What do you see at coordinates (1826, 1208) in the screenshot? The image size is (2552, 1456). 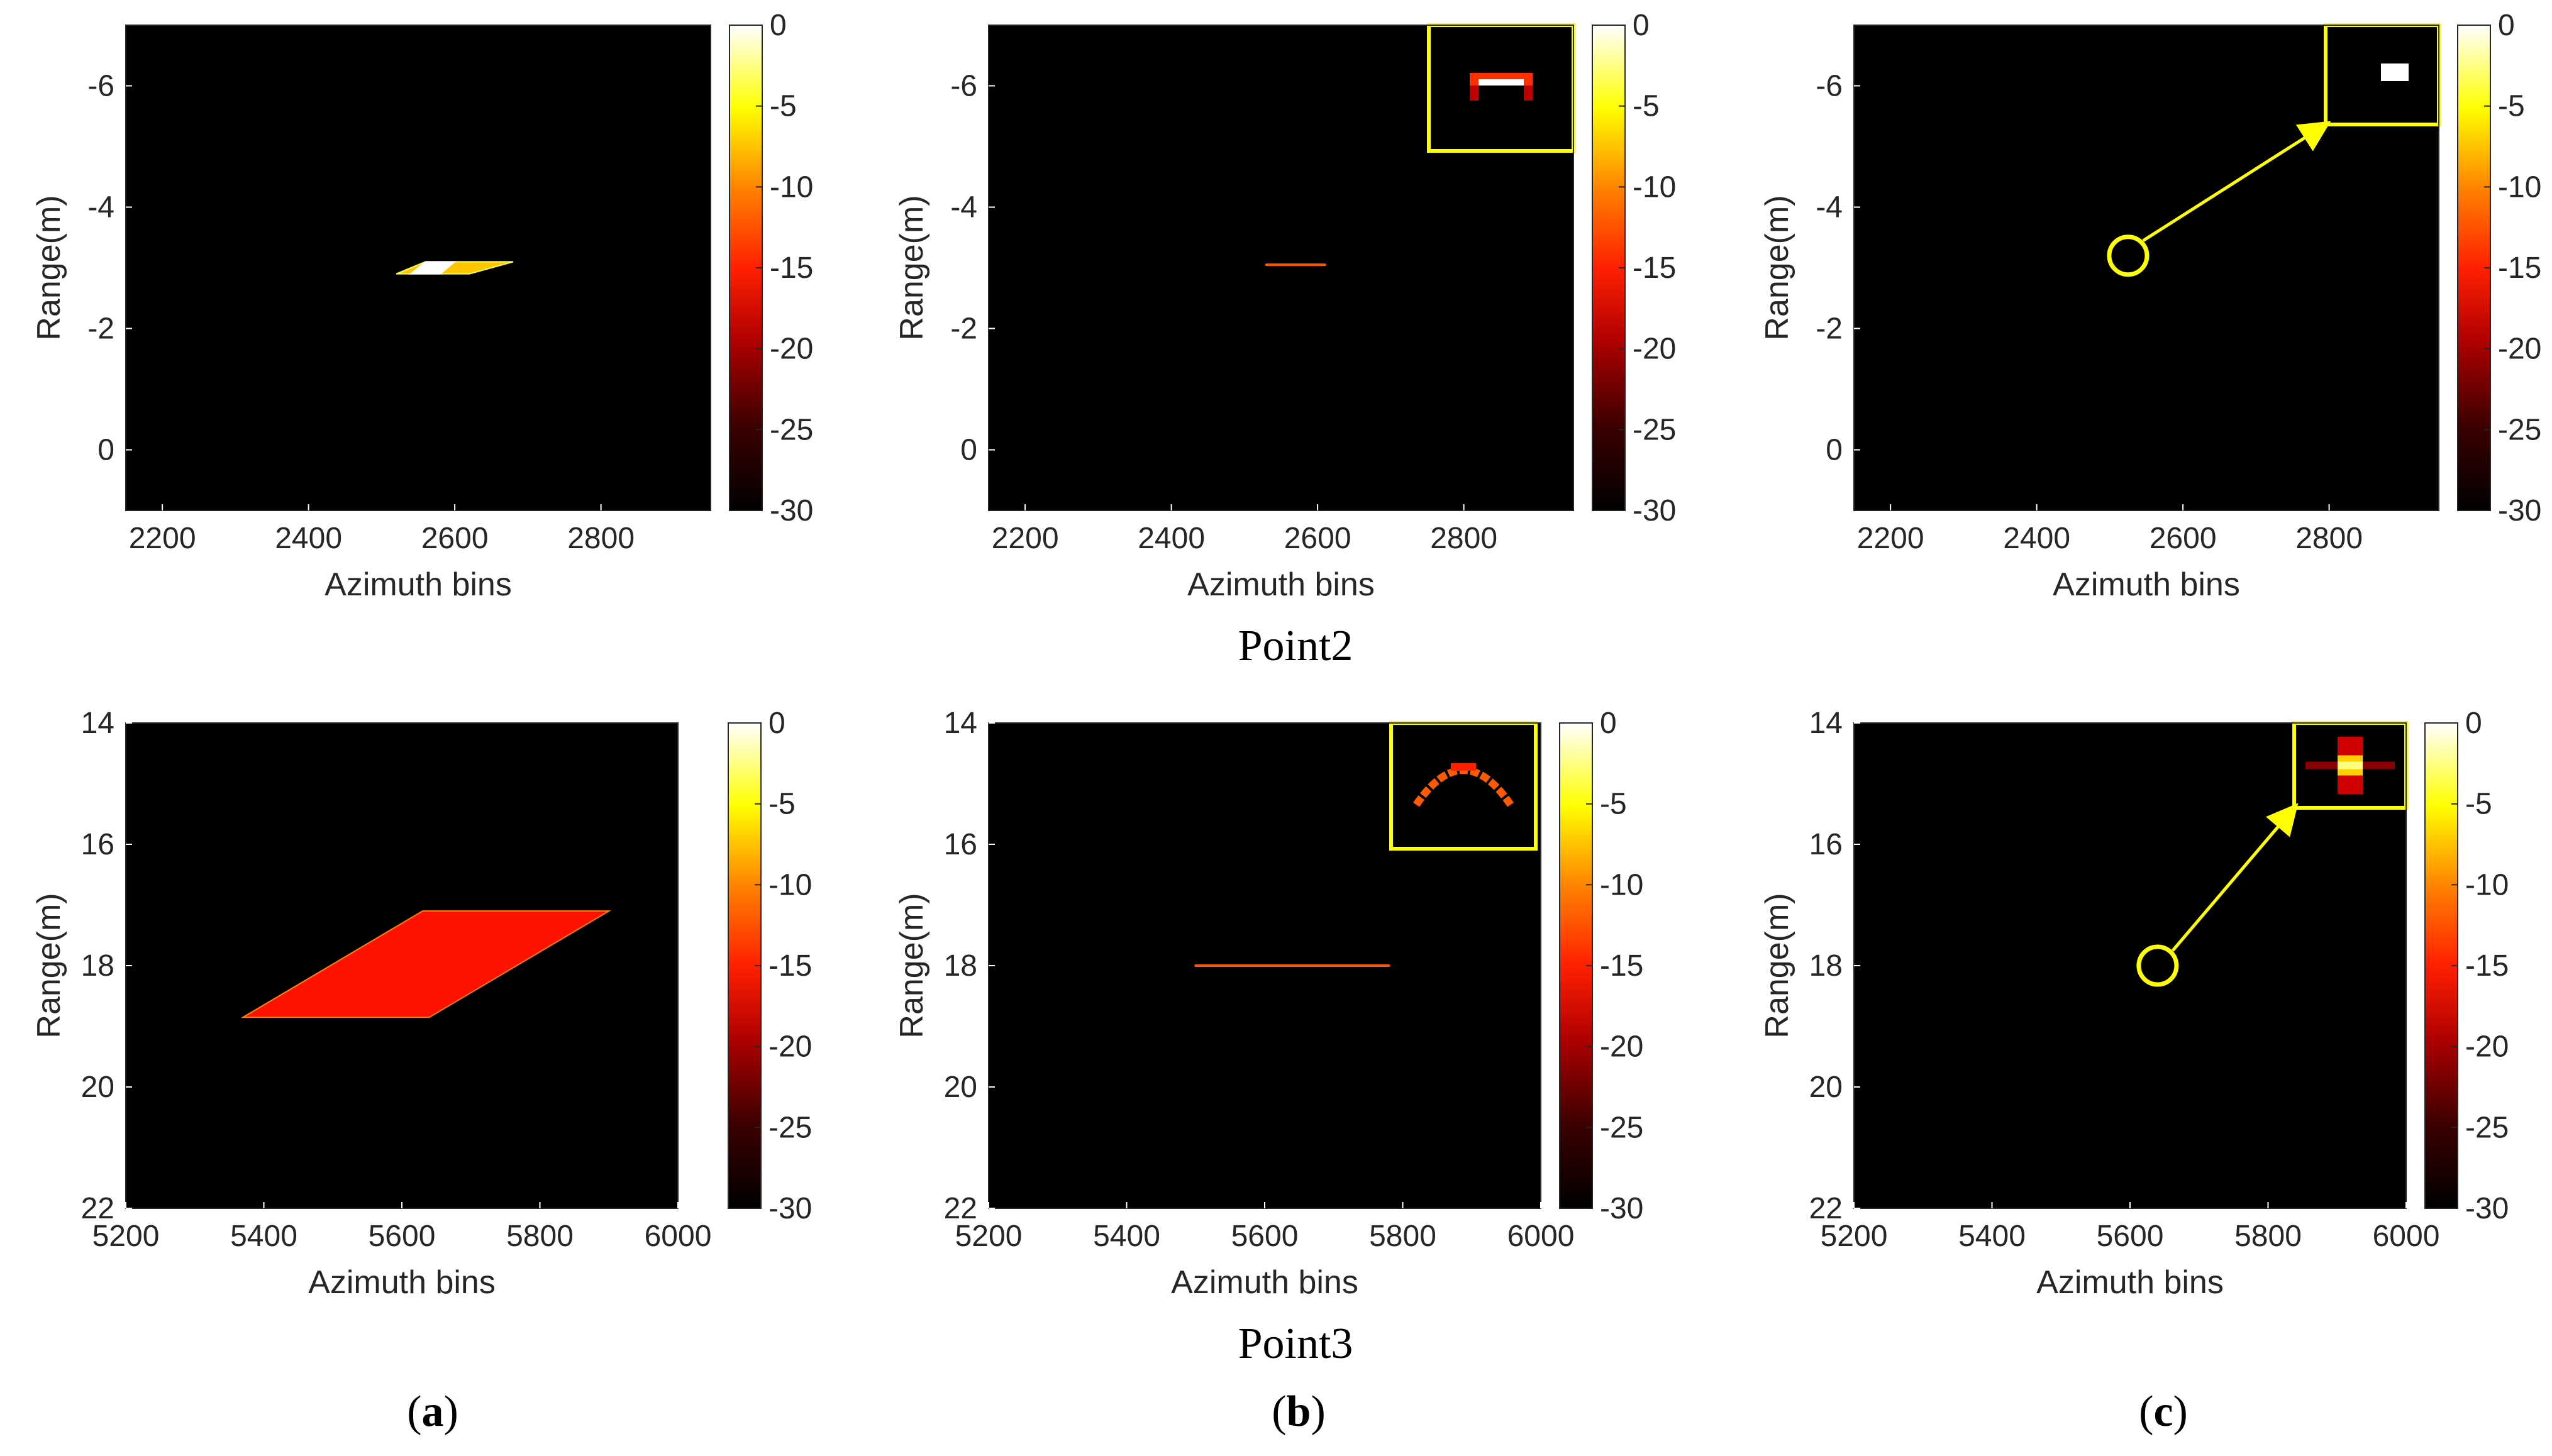 I see `y-tick-label: 22` at bounding box center [1826, 1208].